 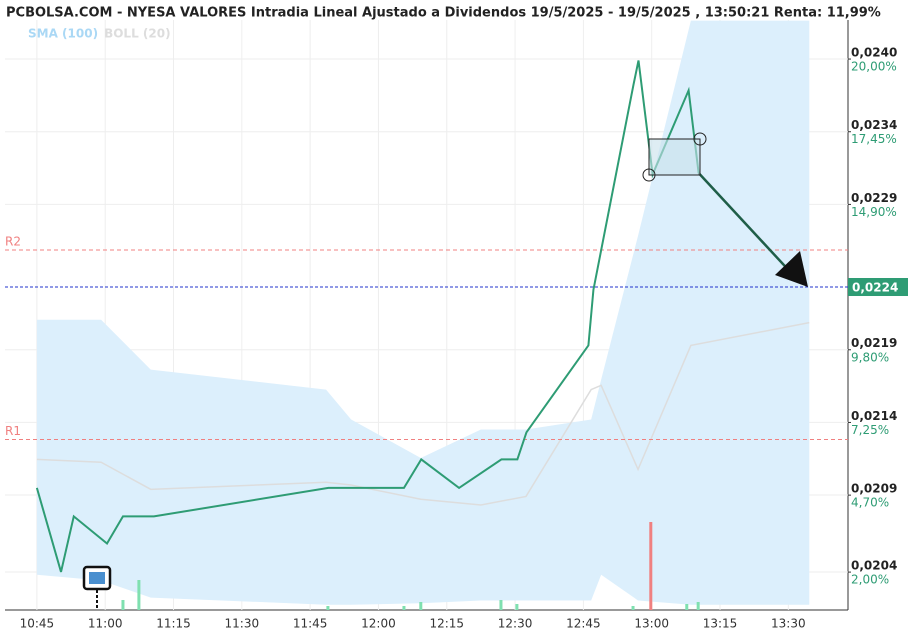 What do you see at coordinates (137, 34) in the screenshot?
I see `legend-entry: BOLL (20)` at bounding box center [137, 34].